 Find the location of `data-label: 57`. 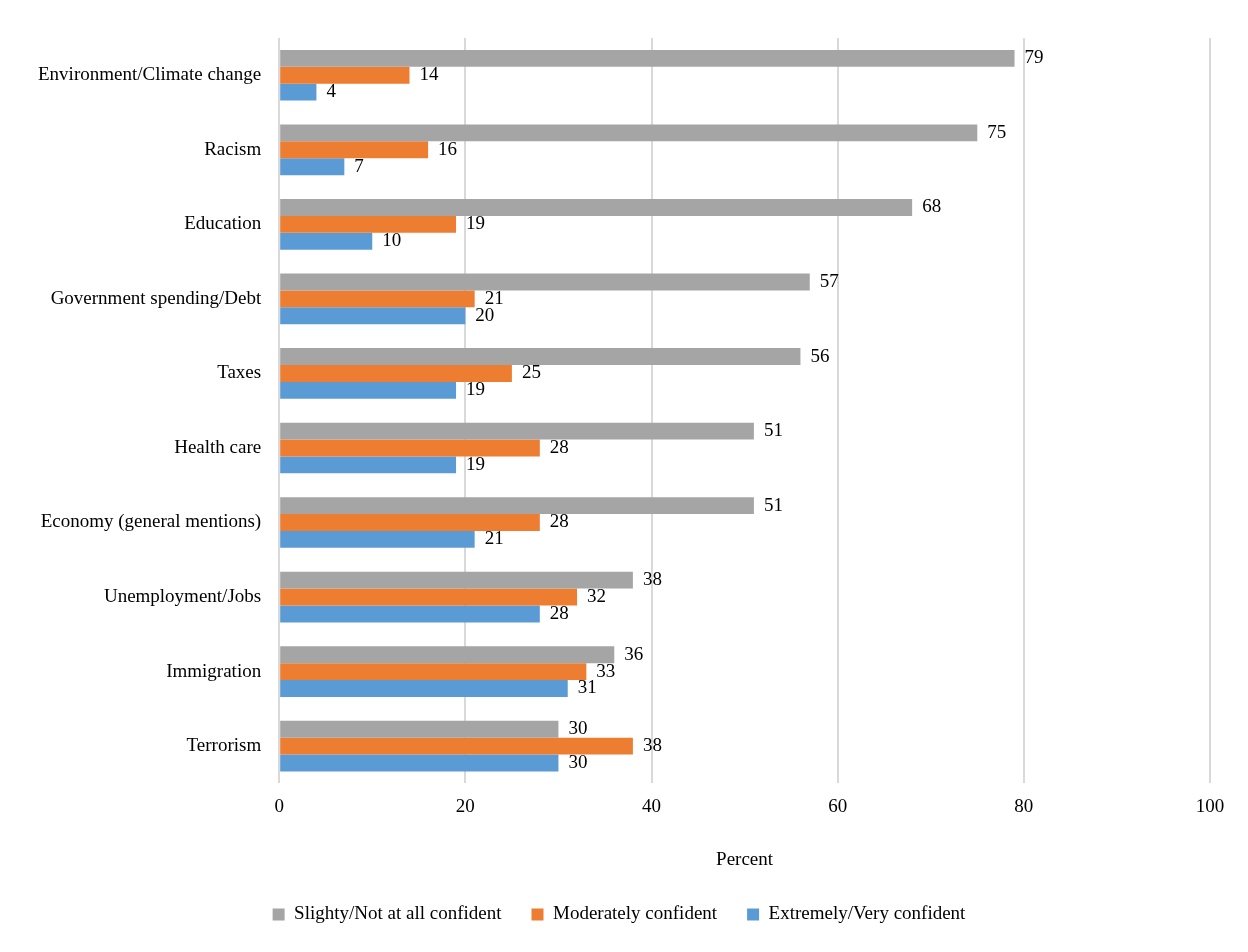

data-label: 57 is located at coordinates (829, 280).